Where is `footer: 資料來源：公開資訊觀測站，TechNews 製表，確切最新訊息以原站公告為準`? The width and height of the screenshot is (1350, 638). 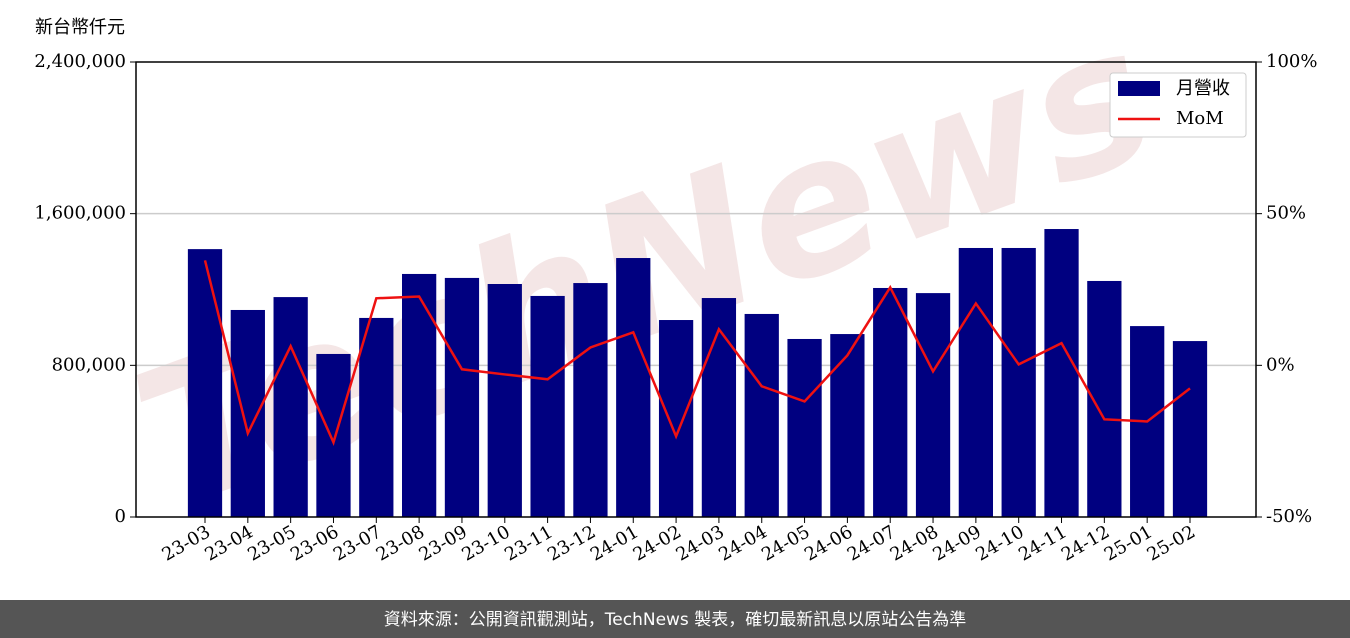 footer: 資料來源：公開資訊觀測站，TechNews 製表，確切最新訊息以原站公告為準 is located at coordinates (675, 620).